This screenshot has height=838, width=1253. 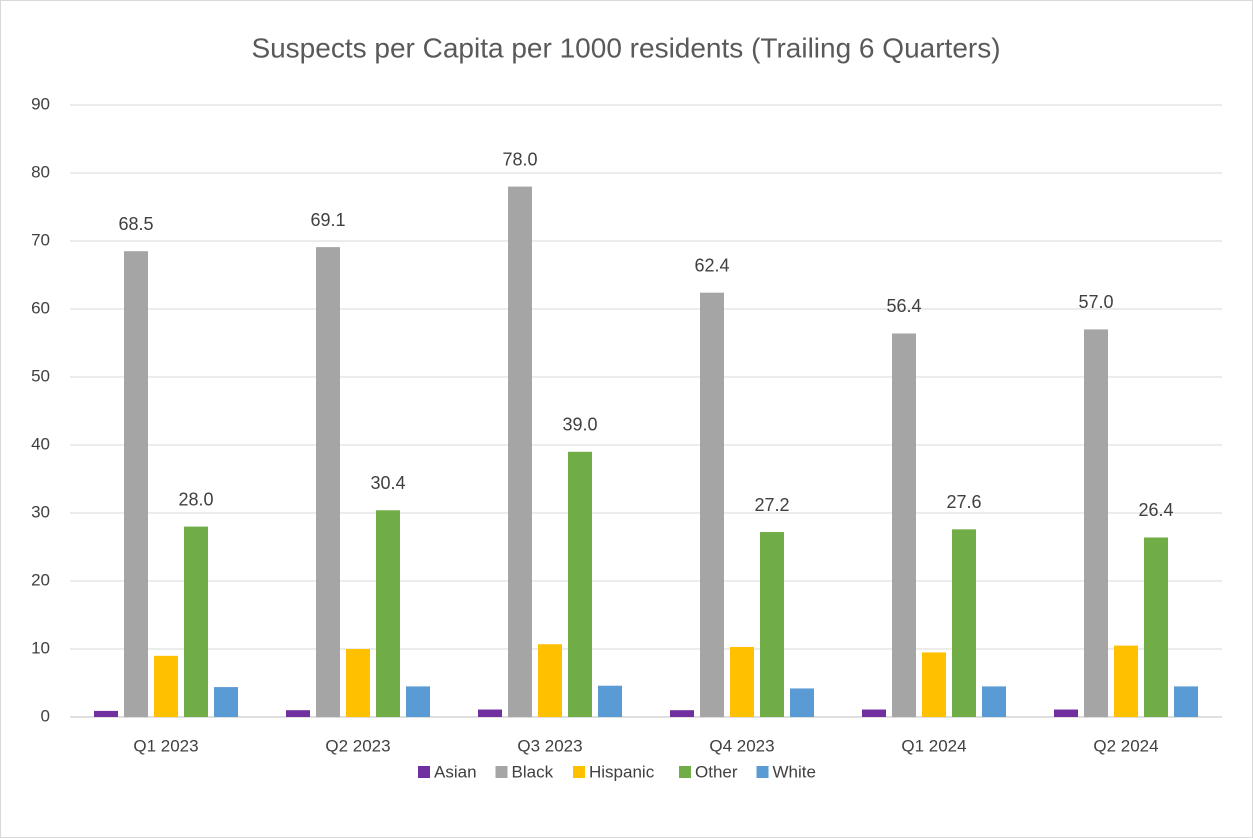 What do you see at coordinates (165, 745) in the screenshot?
I see `x-tick-label: Q1 2023` at bounding box center [165, 745].